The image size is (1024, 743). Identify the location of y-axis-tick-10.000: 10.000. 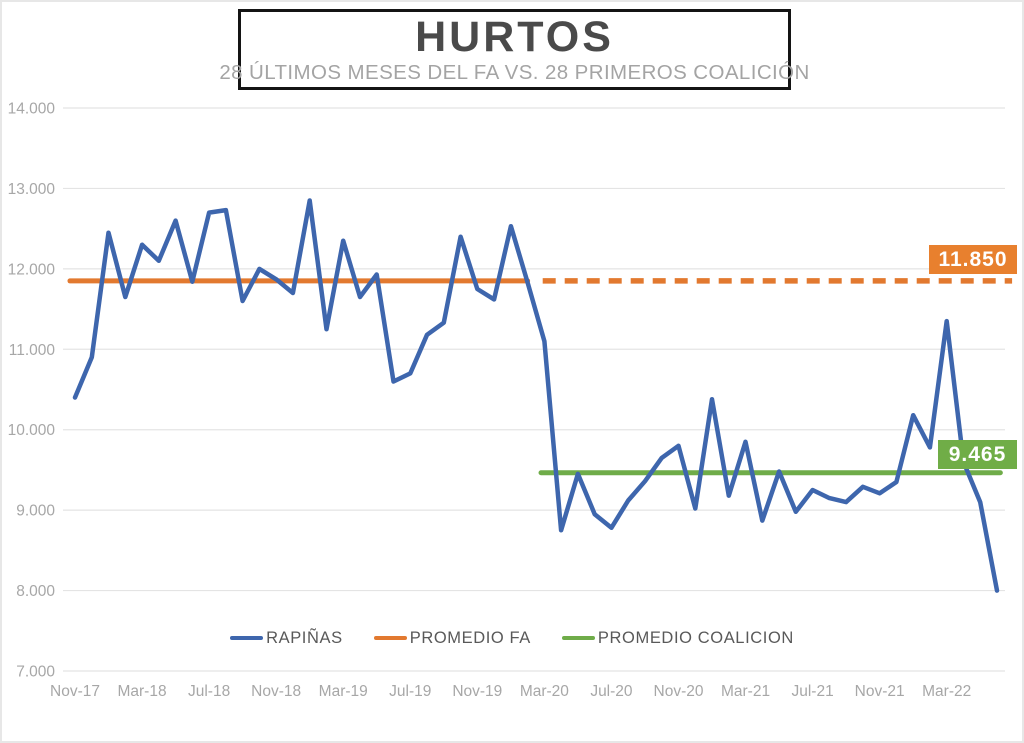
(32, 430).